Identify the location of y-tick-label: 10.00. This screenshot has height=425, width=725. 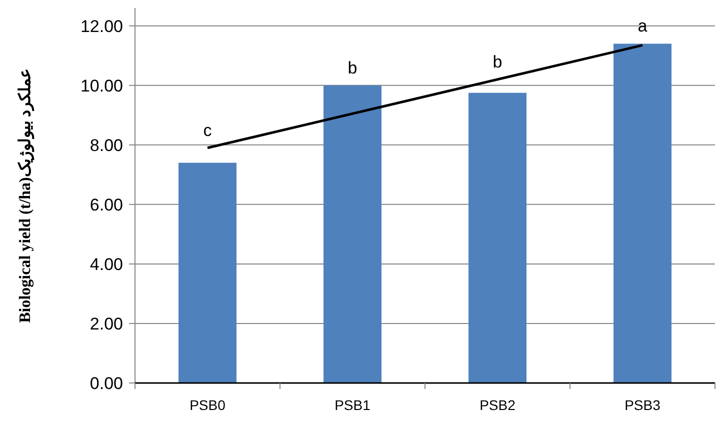
(101, 86).